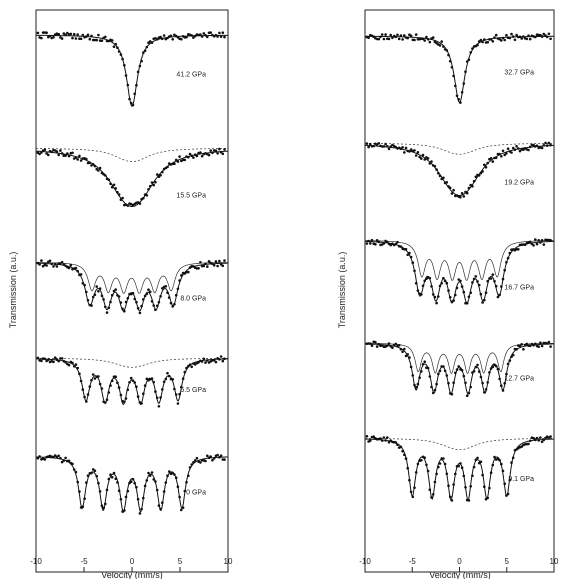  I want to click on pressure-label: 15.5 GPa, so click(191, 196).